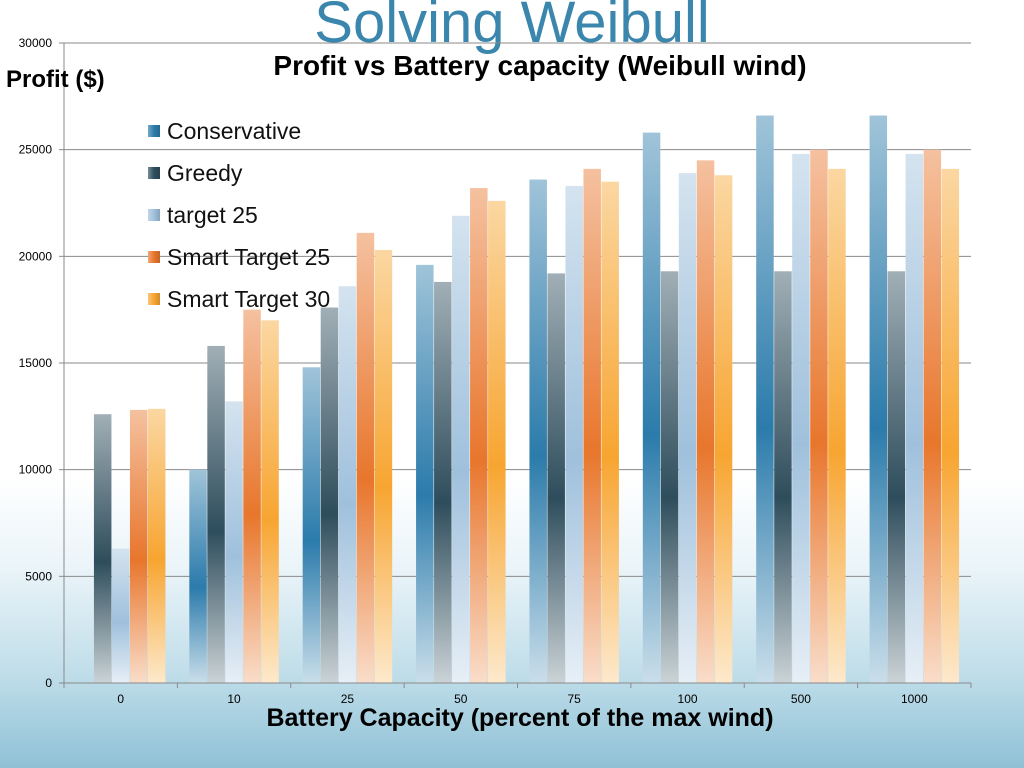 This screenshot has height=768, width=1024. I want to click on y-tick-label-20000: 20000, so click(36, 256).